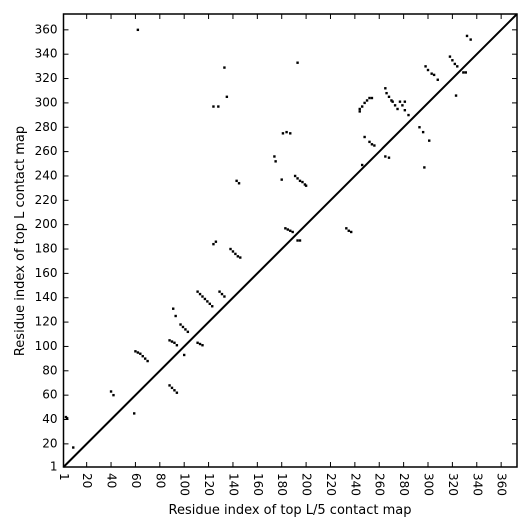  What do you see at coordinates (160, 480) in the screenshot?
I see `x-tick-label: 80` at bounding box center [160, 480].